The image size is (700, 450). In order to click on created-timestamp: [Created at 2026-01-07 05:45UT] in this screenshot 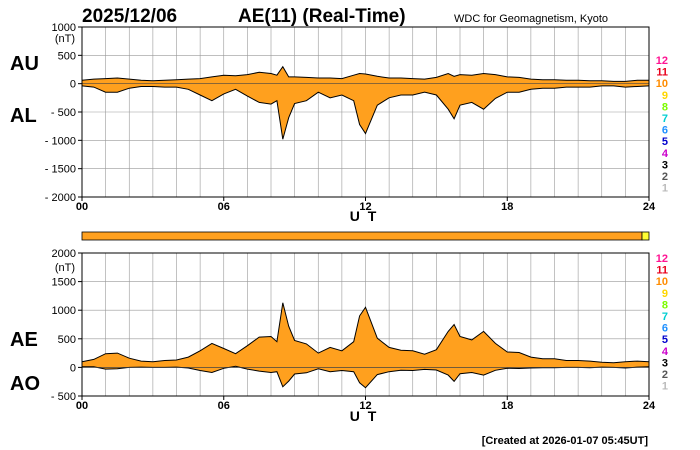, I will do `click(565, 441)`.